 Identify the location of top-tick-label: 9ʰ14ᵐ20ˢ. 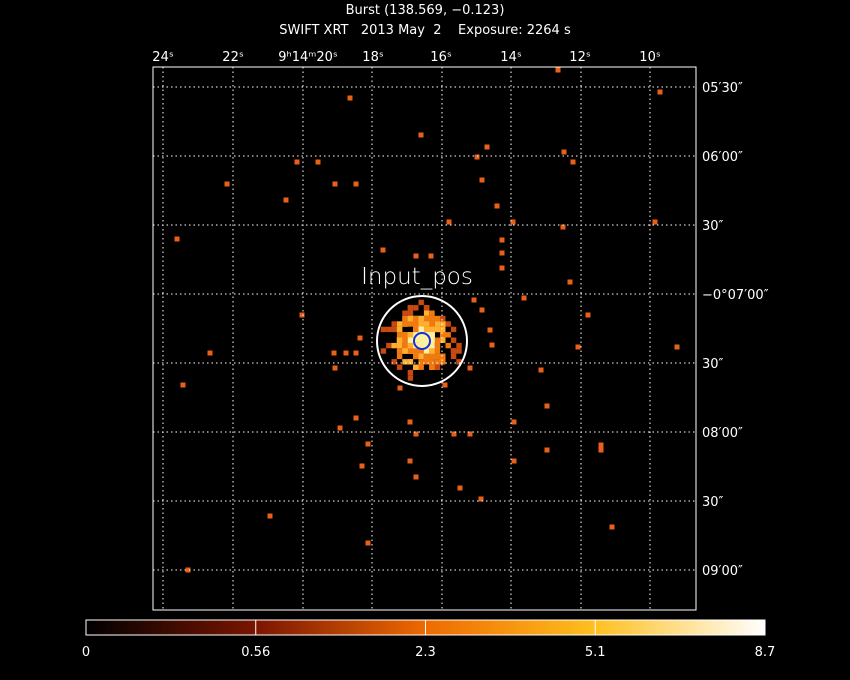
(308, 57).